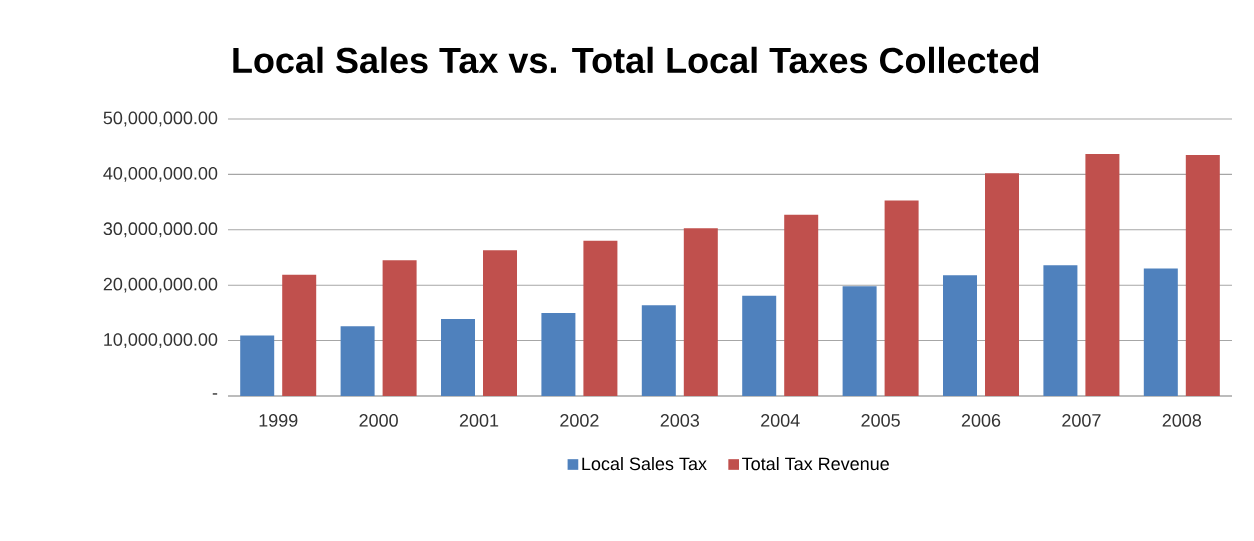 The image size is (1254, 541). What do you see at coordinates (880, 420) in the screenshot?
I see `x-tick-label: 2005` at bounding box center [880, 420].